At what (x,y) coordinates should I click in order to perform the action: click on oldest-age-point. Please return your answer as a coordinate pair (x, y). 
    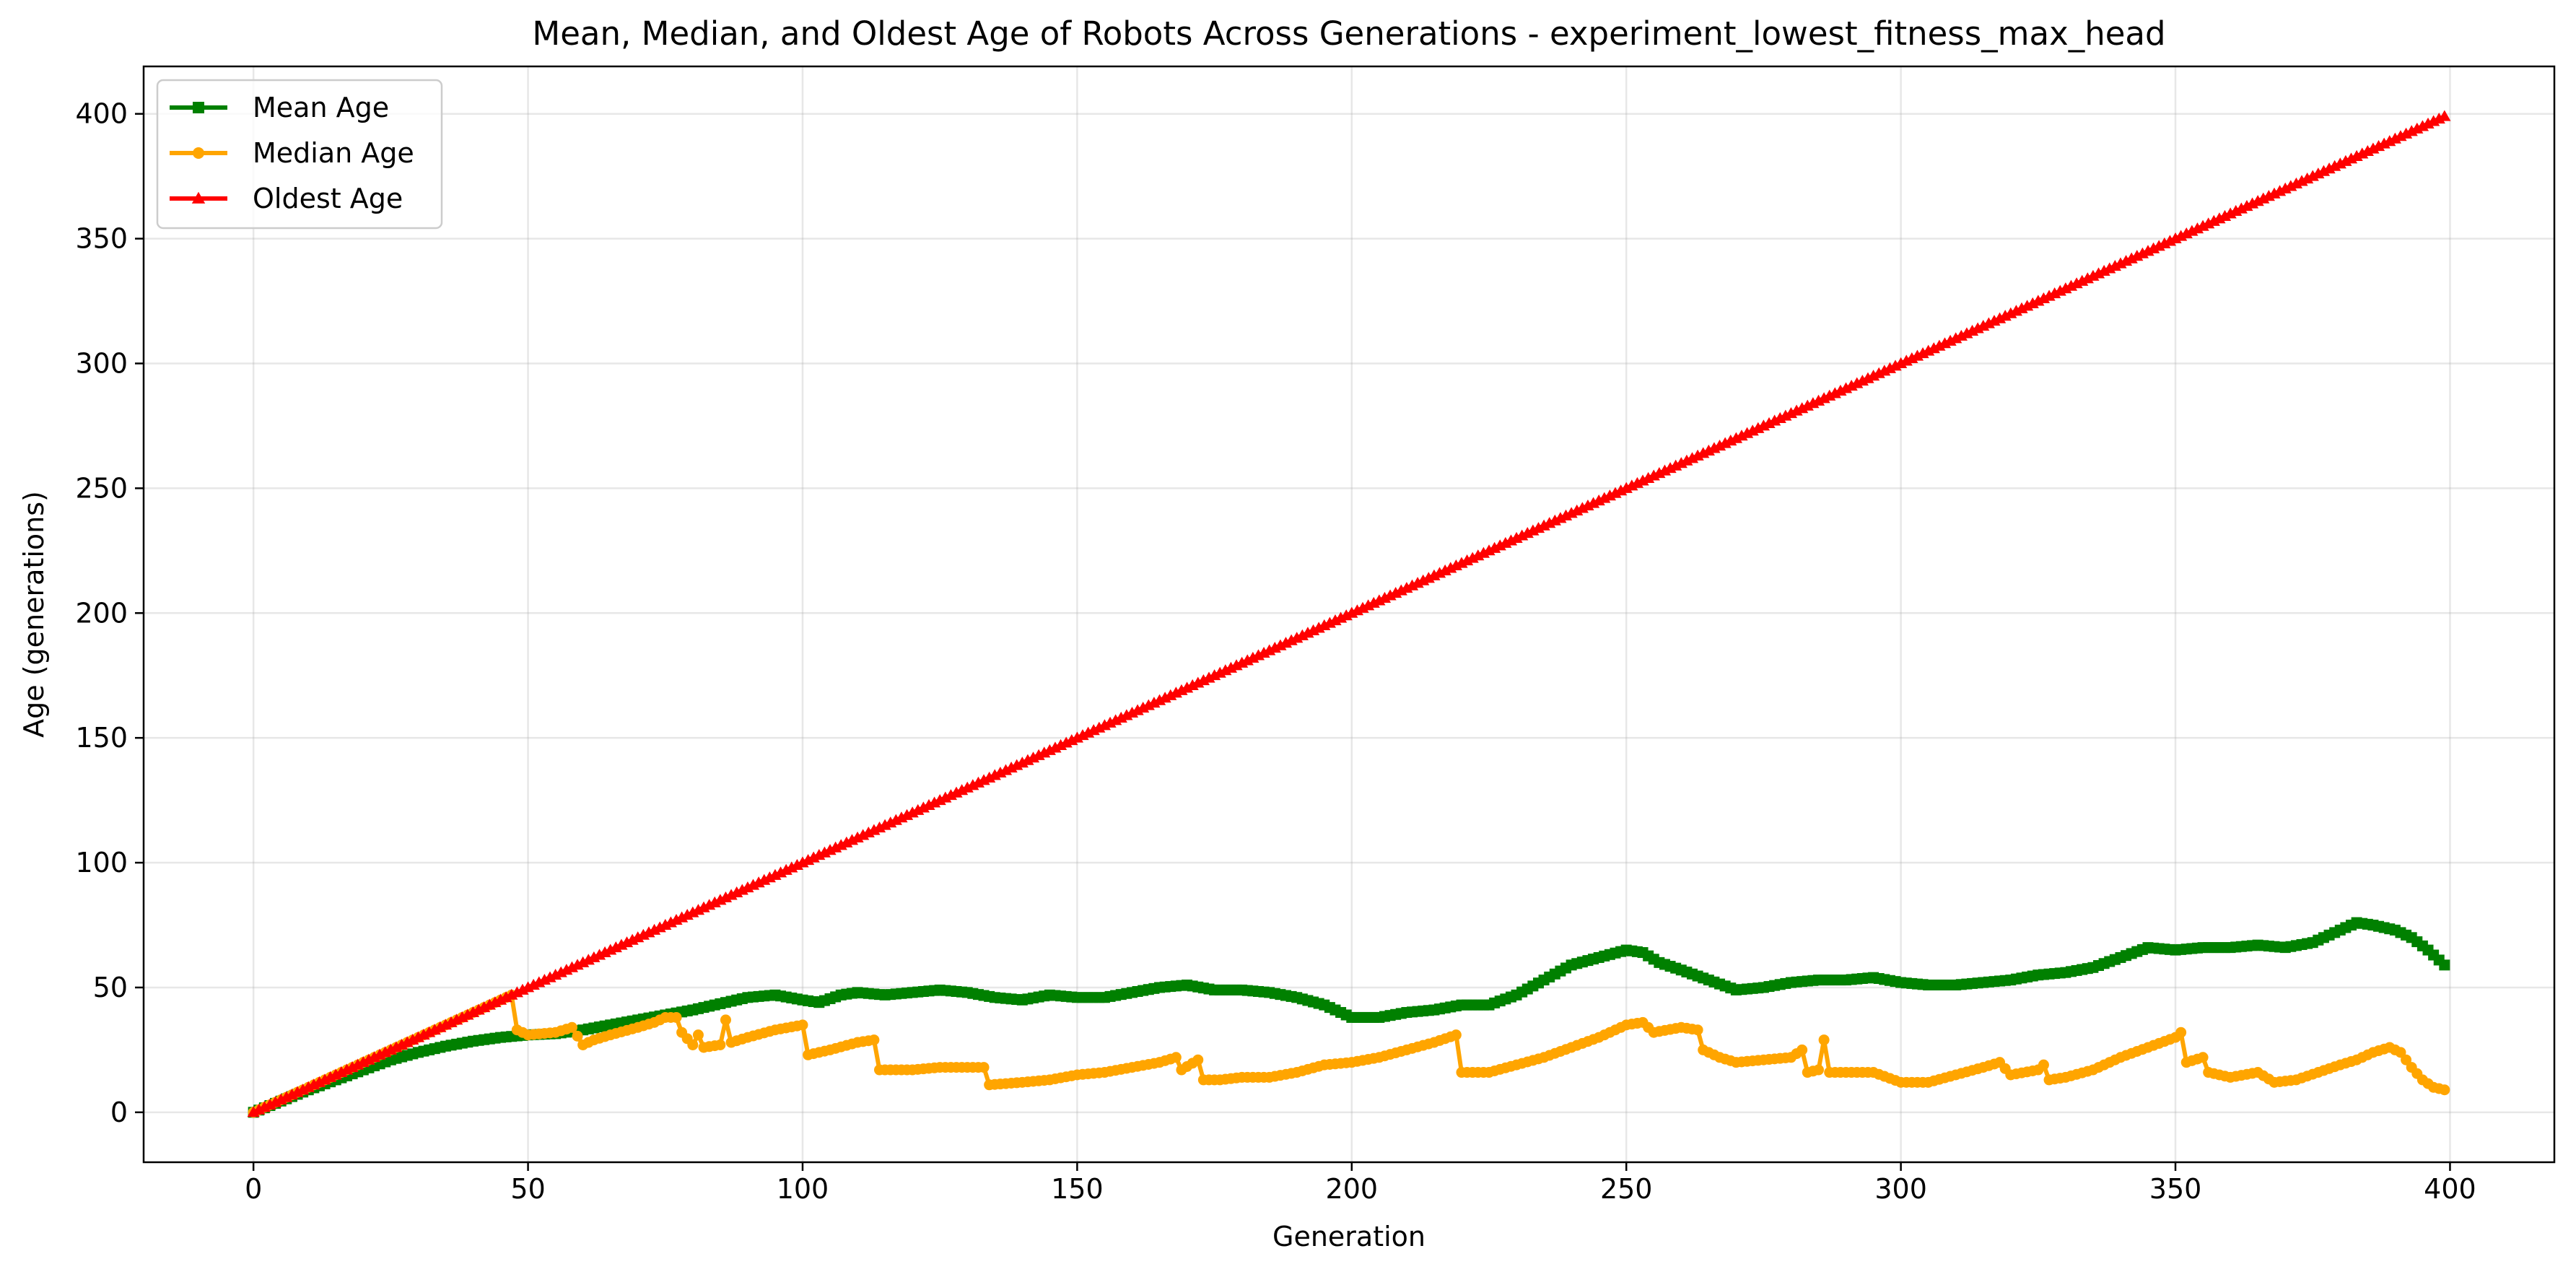
    Looking at the image, I should click on (2444, 115).